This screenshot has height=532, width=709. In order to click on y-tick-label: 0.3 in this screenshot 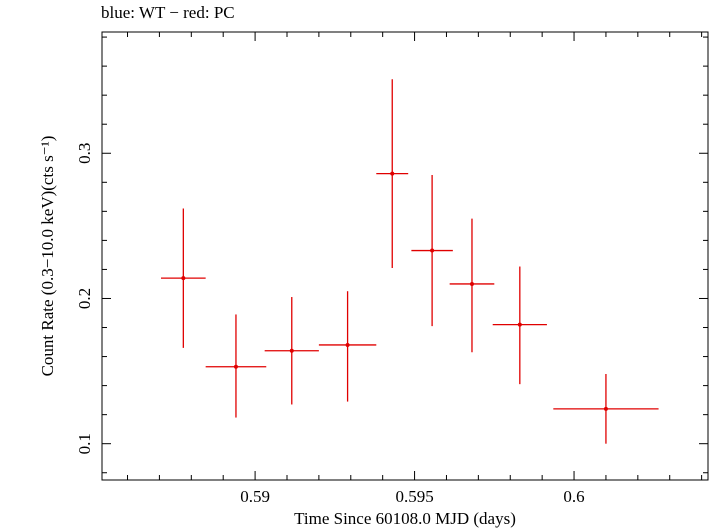, I will do `click(84, 153)`.